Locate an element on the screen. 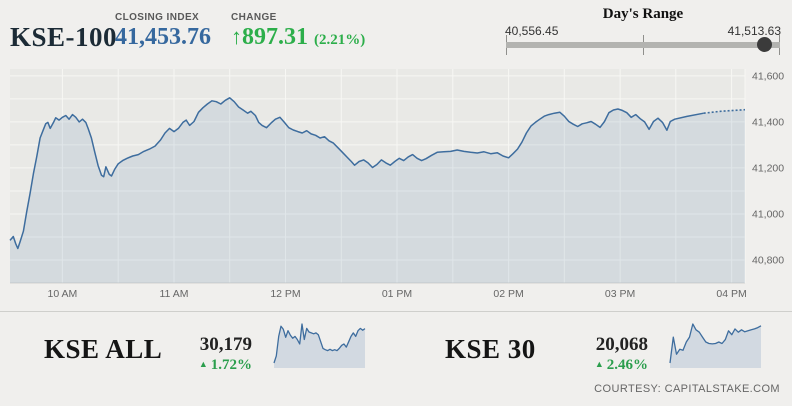  kse-30-stats: 20,068 ▲ 2.46% is located at coordinates (612, 354).